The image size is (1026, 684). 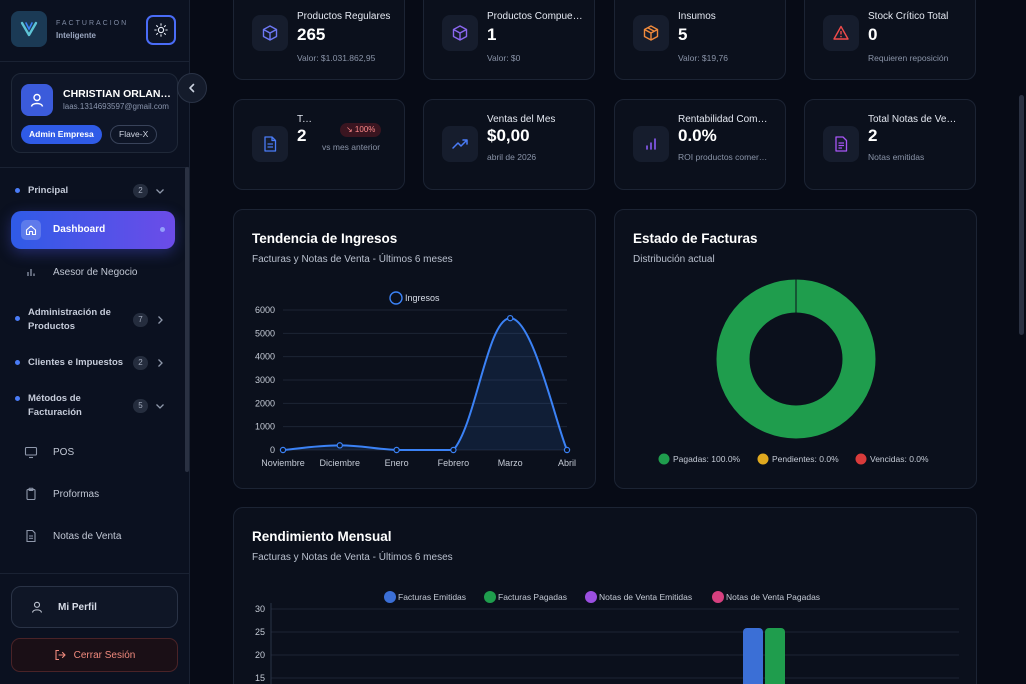 What do you see at coordinates (37, 100) in the screenshot?
I see `avatar` at bounding box center [37, 100].